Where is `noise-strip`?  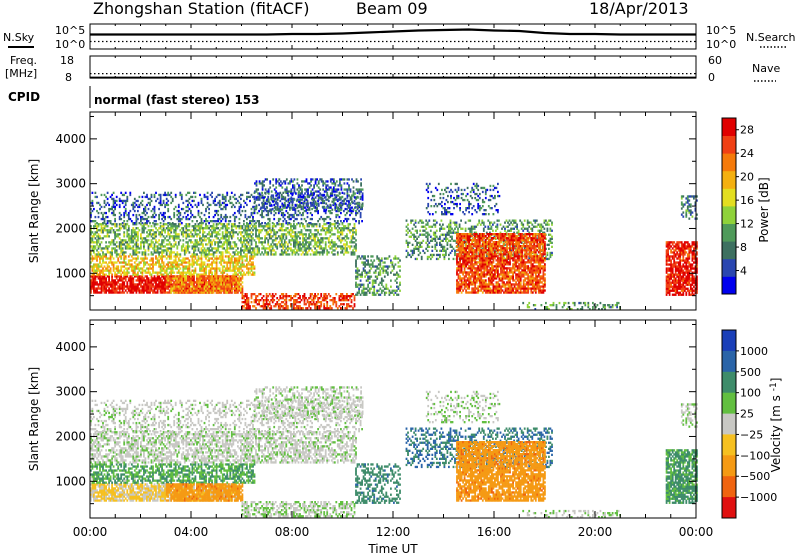
noise-strip is located at coordinates (393, 36).